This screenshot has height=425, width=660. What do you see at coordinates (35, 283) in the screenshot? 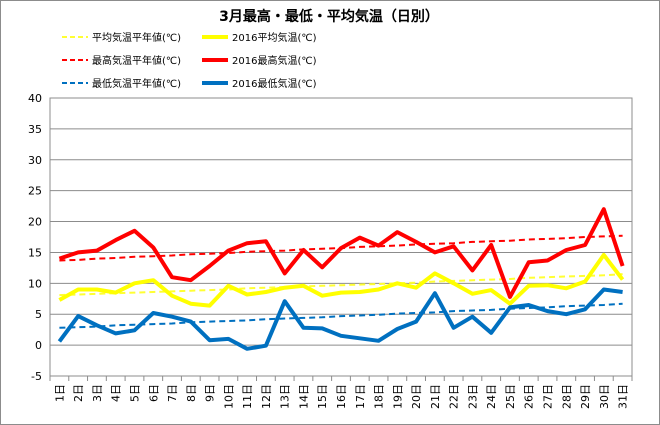
I see `y-tick-label: 10` at bounding box center [35, 283].